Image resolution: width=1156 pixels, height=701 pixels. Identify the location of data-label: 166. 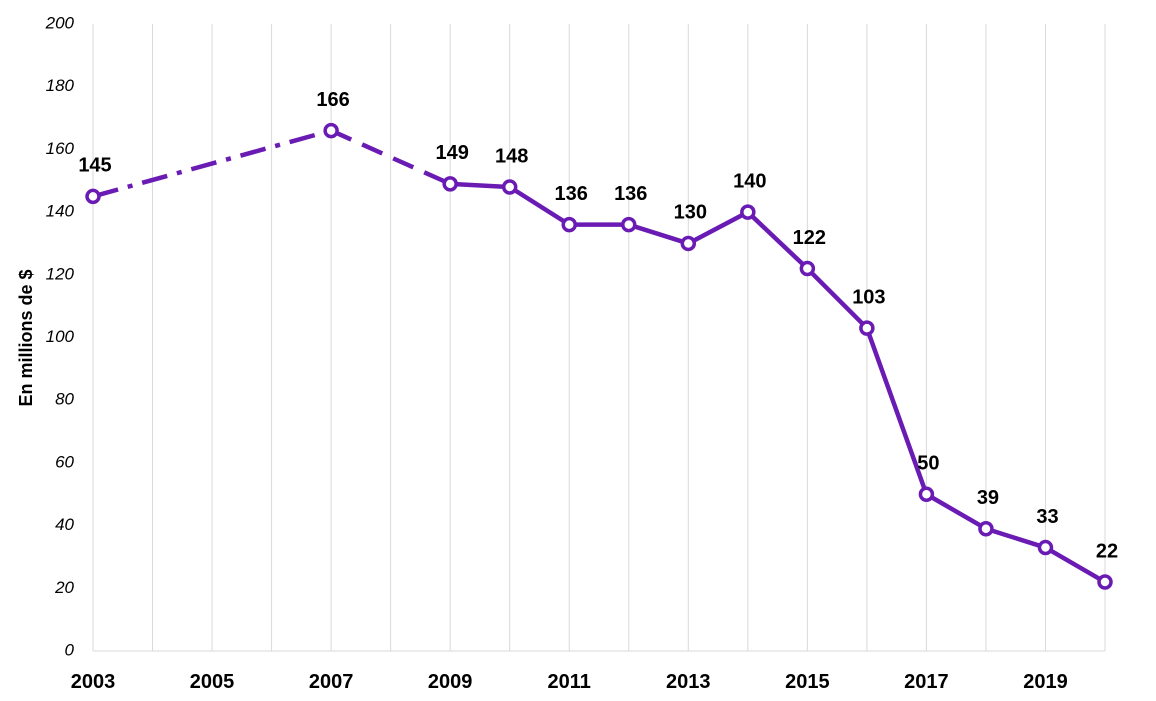
(332, 100).